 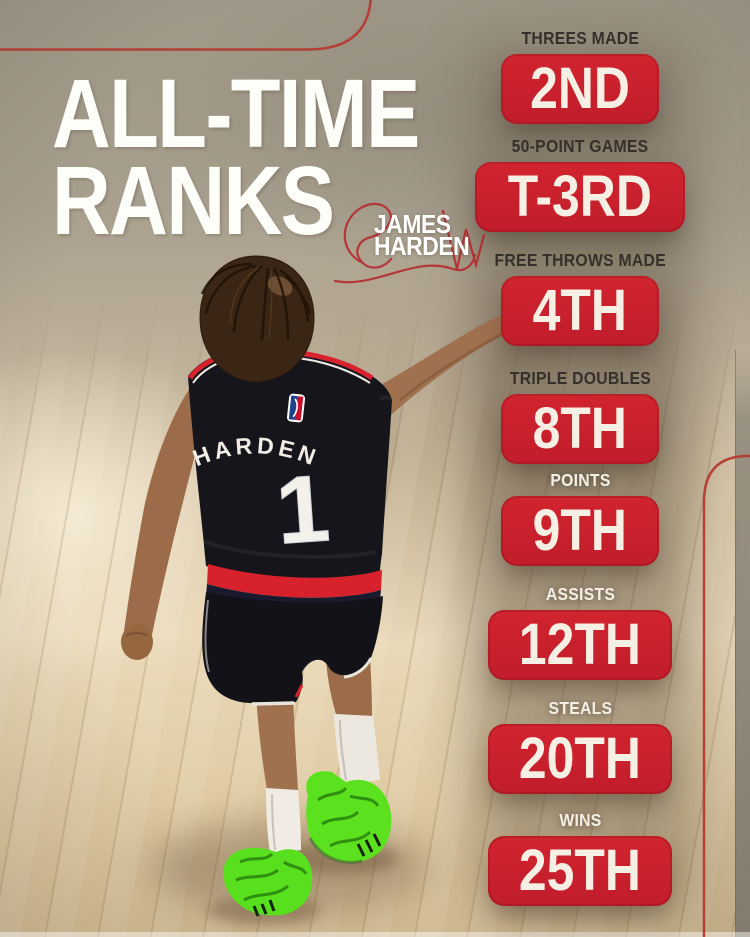 I want to click on stat-label: THREES MADE, so click(x=580, y=38).